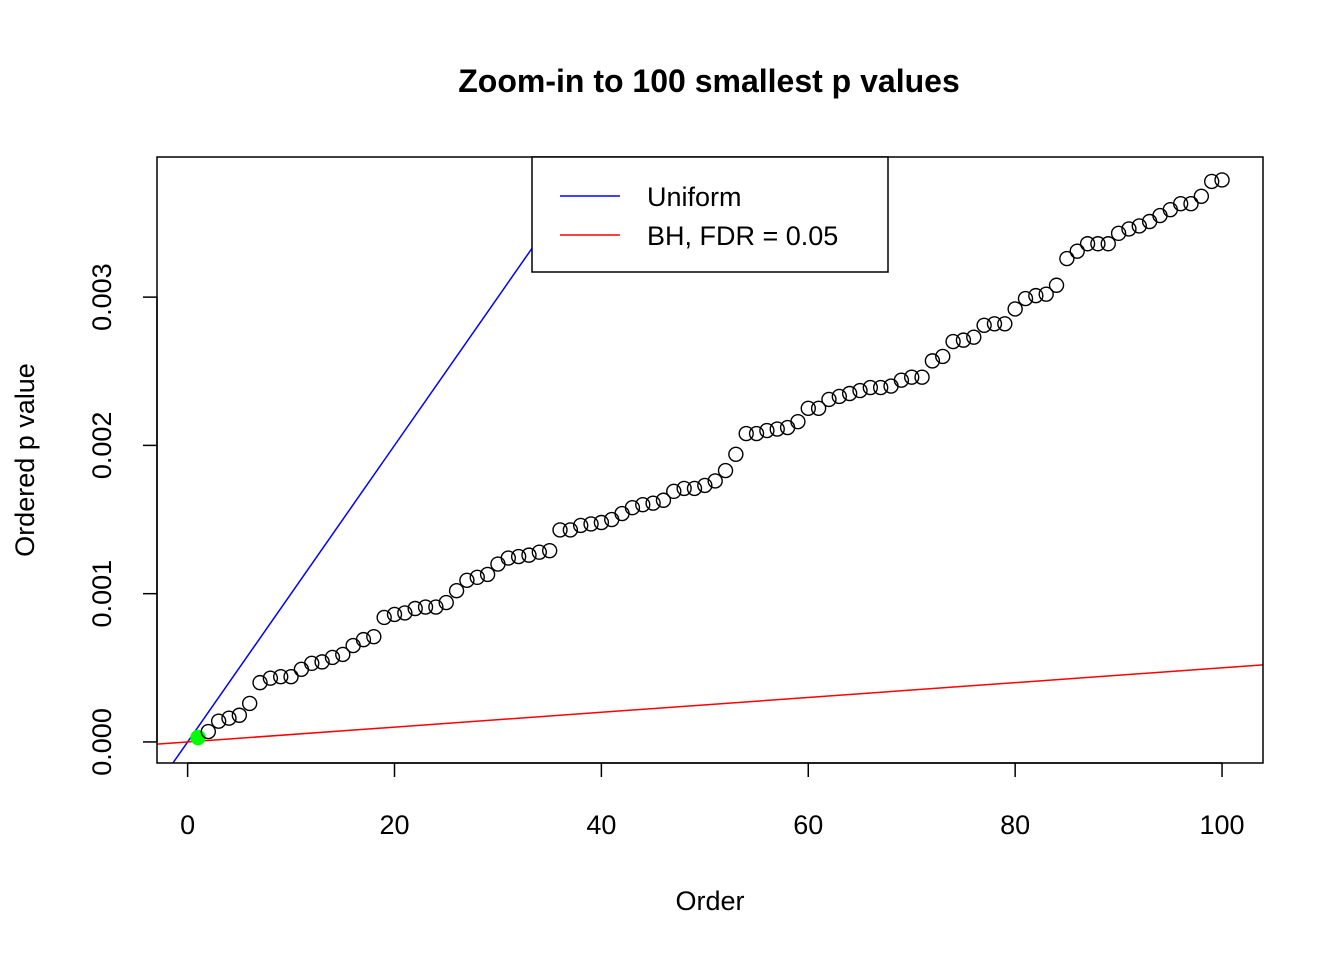 Image resolution: width=1344 pixels, height=960 pixels. Describe the element at coordinates (808, 825) in the screenshot. I see `x-tick-label: 60` at that location.